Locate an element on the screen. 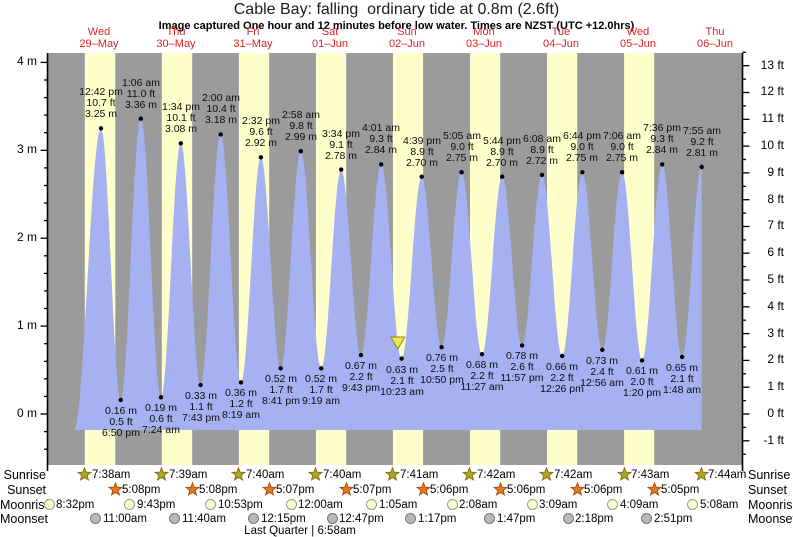  axis-label-ft: 0 ft is located at coordinates (775, 413).